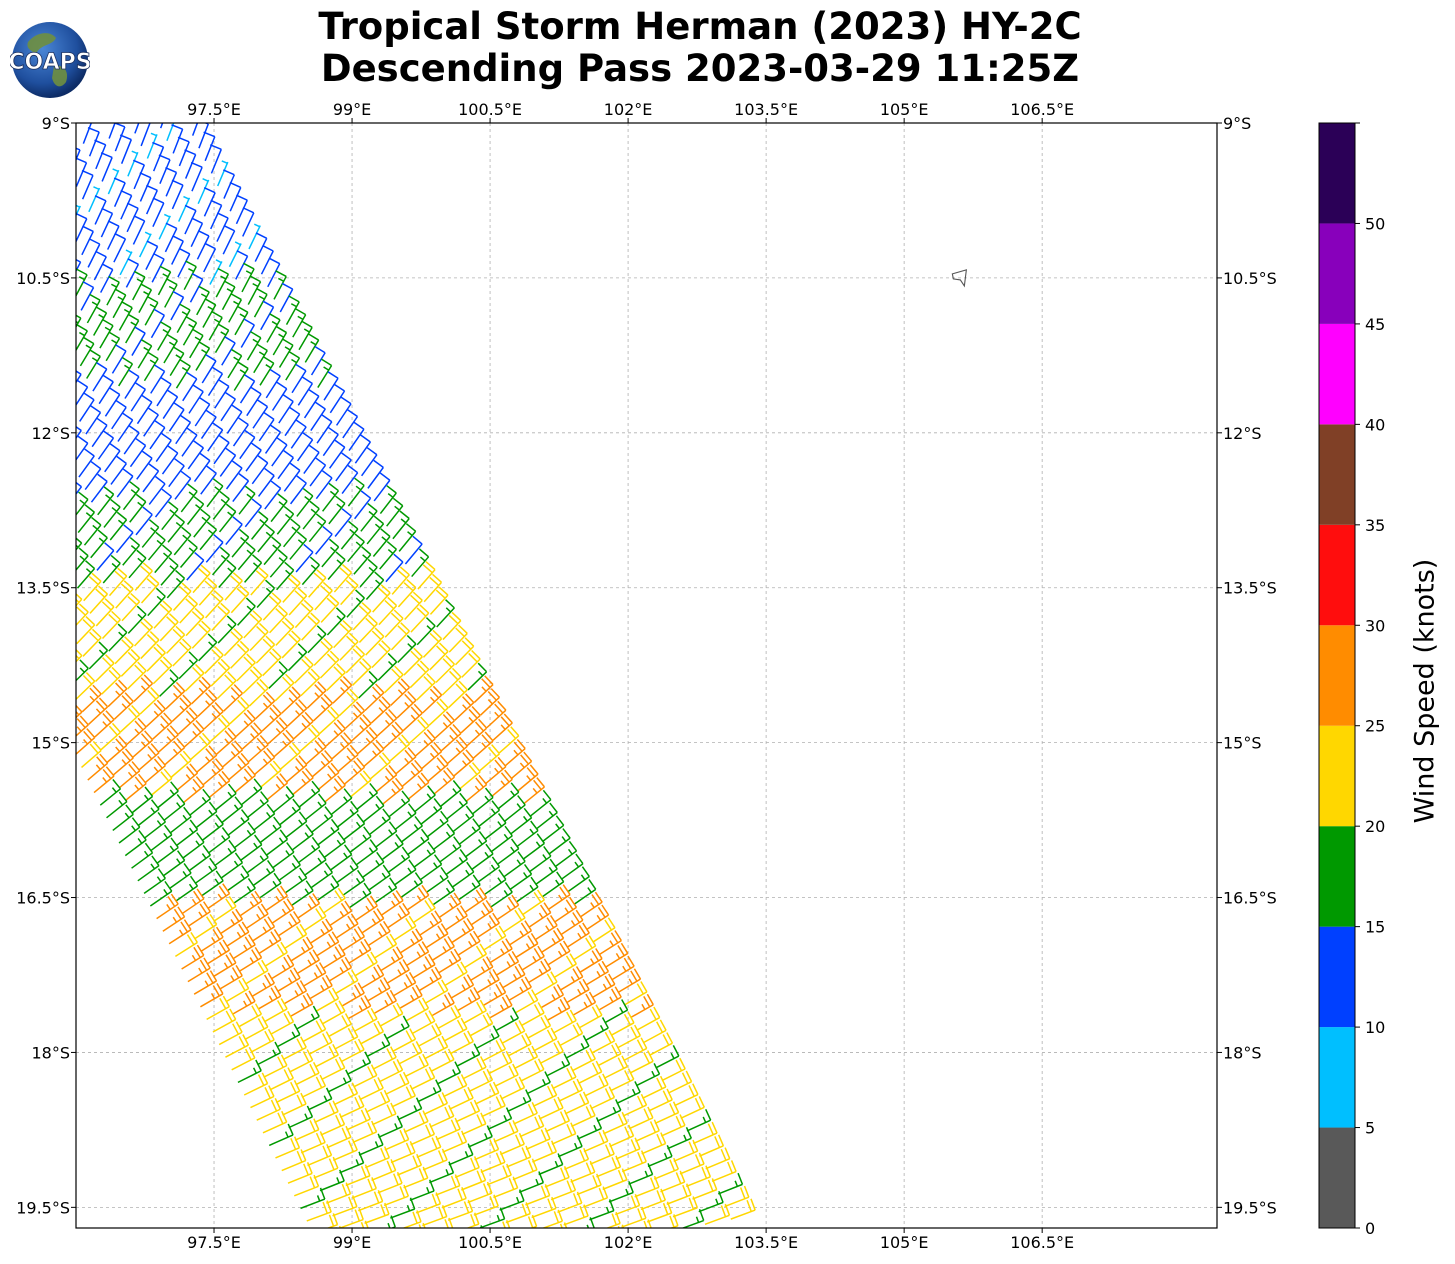  Describe the element at coordinates (1237, 123) in the screenshot. I see `lat-tick-label-right: 9°S` at that location.